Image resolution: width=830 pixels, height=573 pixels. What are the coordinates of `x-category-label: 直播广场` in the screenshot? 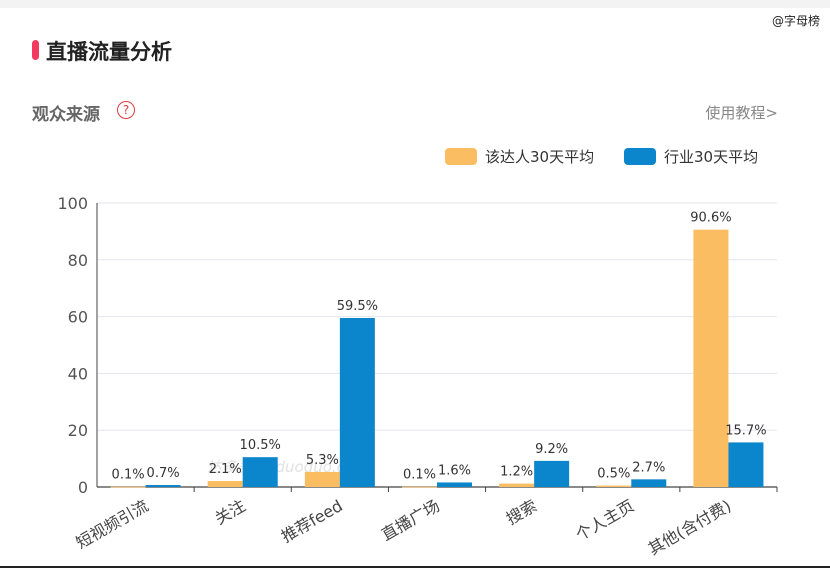 It's located at (410, 520).